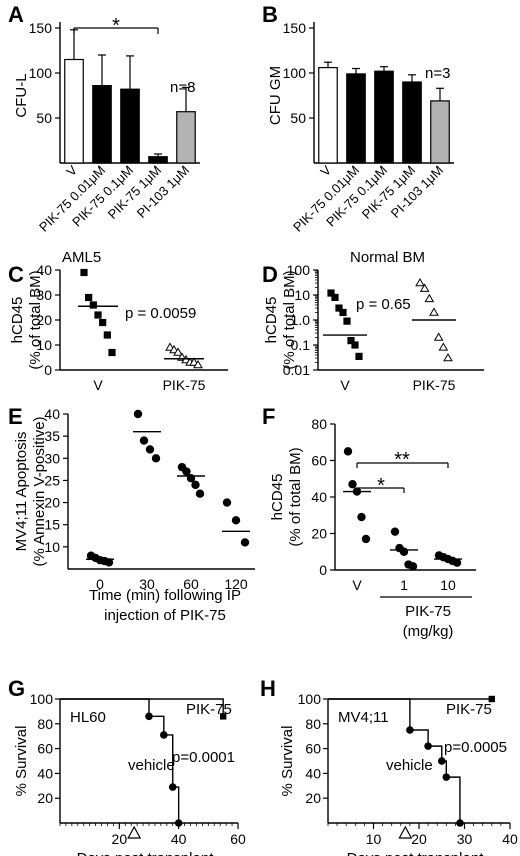  What do you see at coordinates (147, 584) in the screenshot?
I see `x-tick-label: 30` at bounding box center [147, 584].